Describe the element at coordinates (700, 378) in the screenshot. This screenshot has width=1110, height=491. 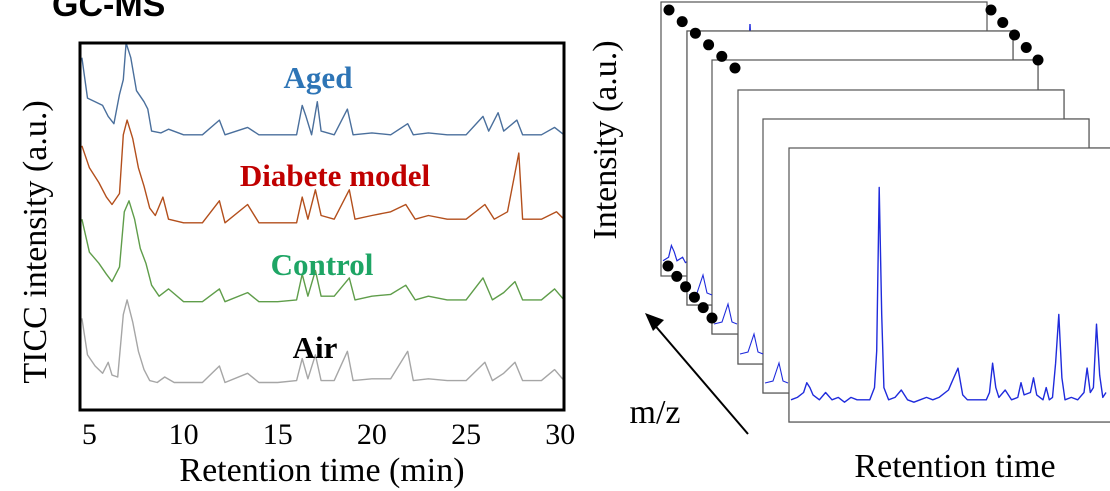
I see `depth-arrow-shaft` at that location.